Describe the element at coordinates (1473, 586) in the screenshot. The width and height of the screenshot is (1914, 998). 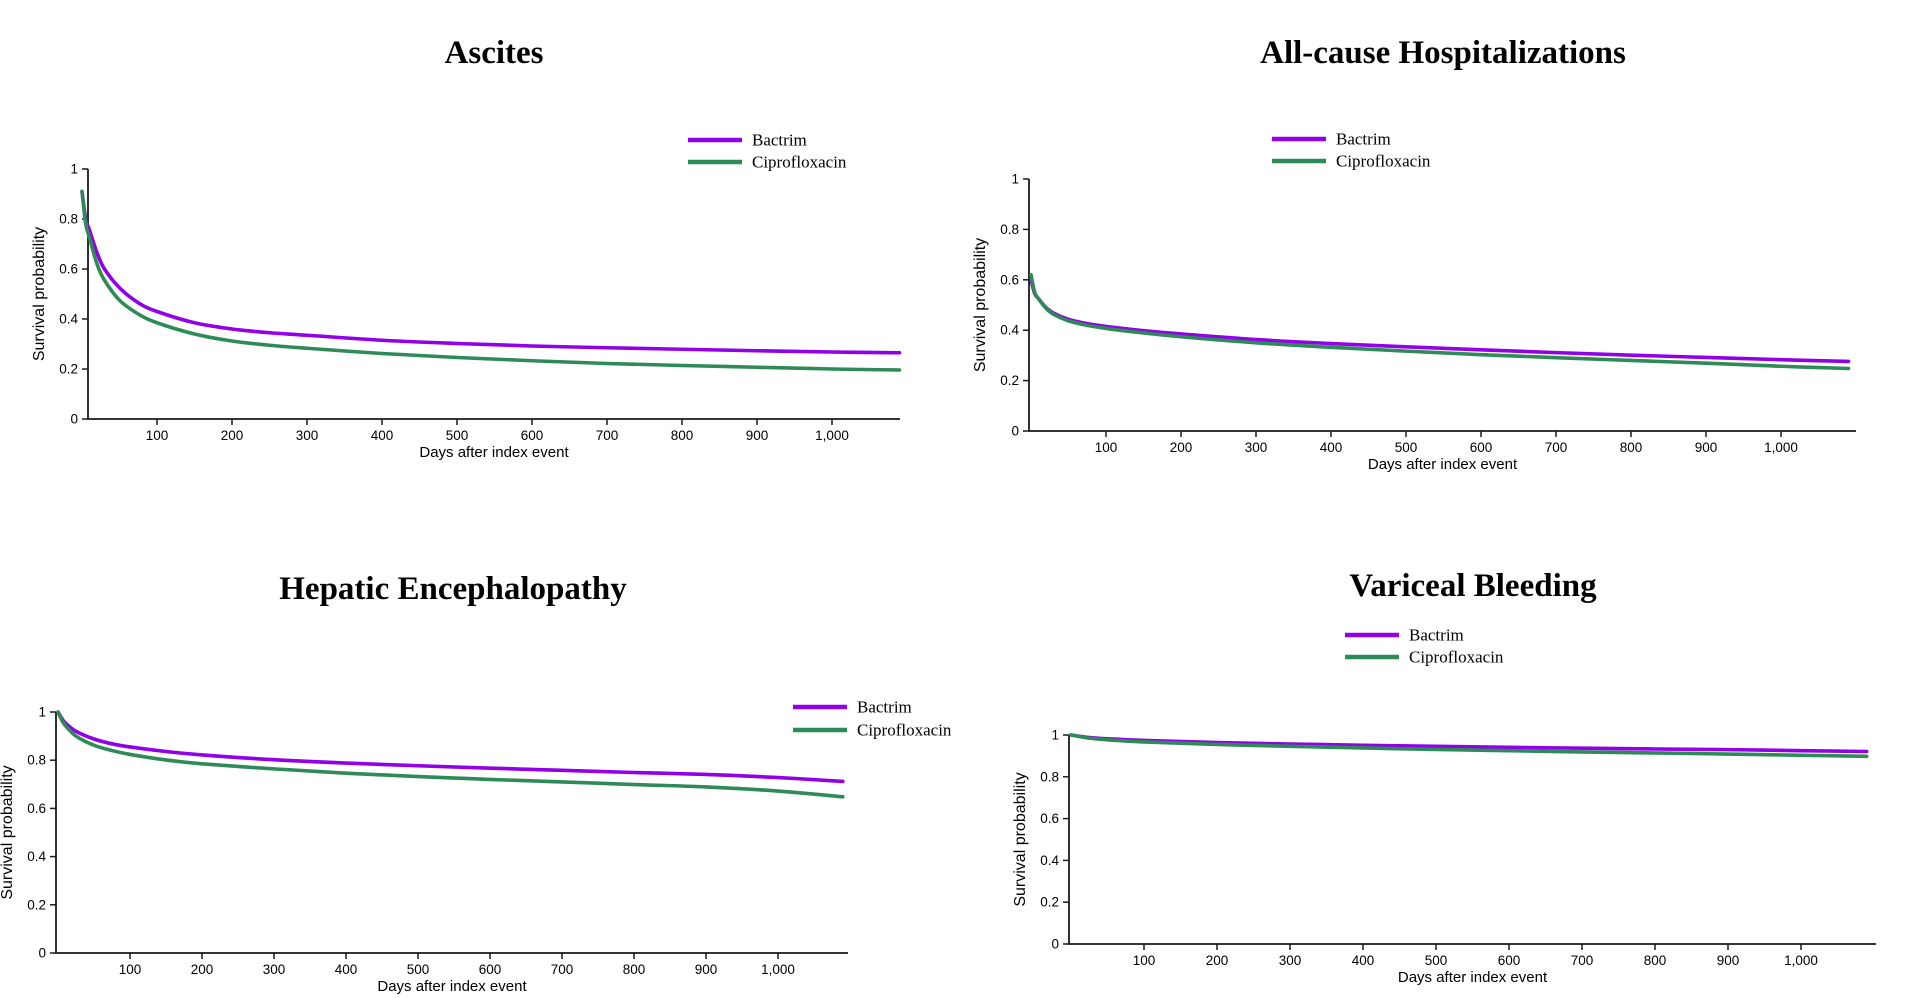
I see `chart-title: Variceal Bleeding` at that location.